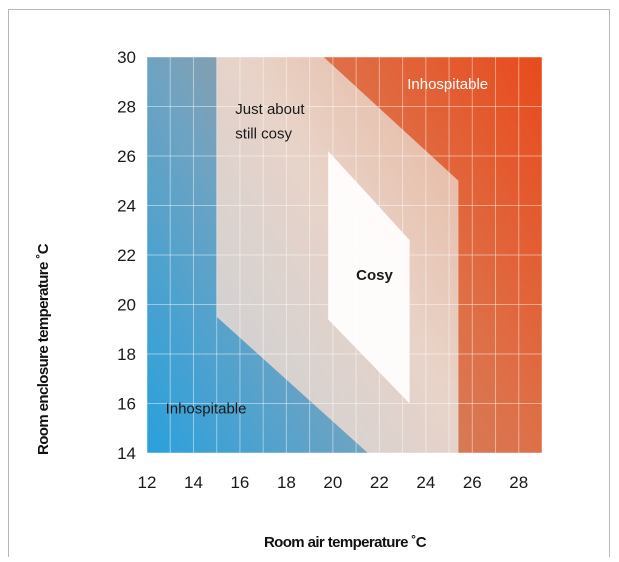  Describe the element at coordinates (286, 482) in the screenshot. I see `x-tick-label: 18` at that location.